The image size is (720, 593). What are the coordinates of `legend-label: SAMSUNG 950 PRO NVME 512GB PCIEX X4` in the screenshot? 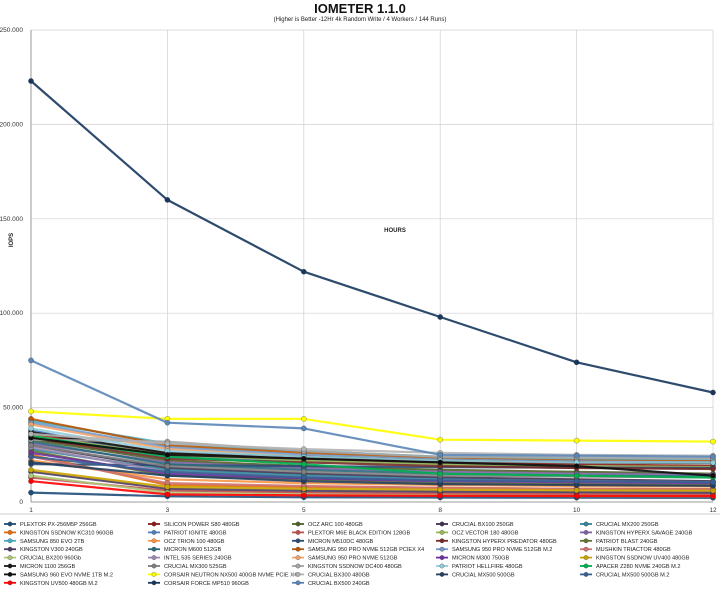 It's located at (366, 550).